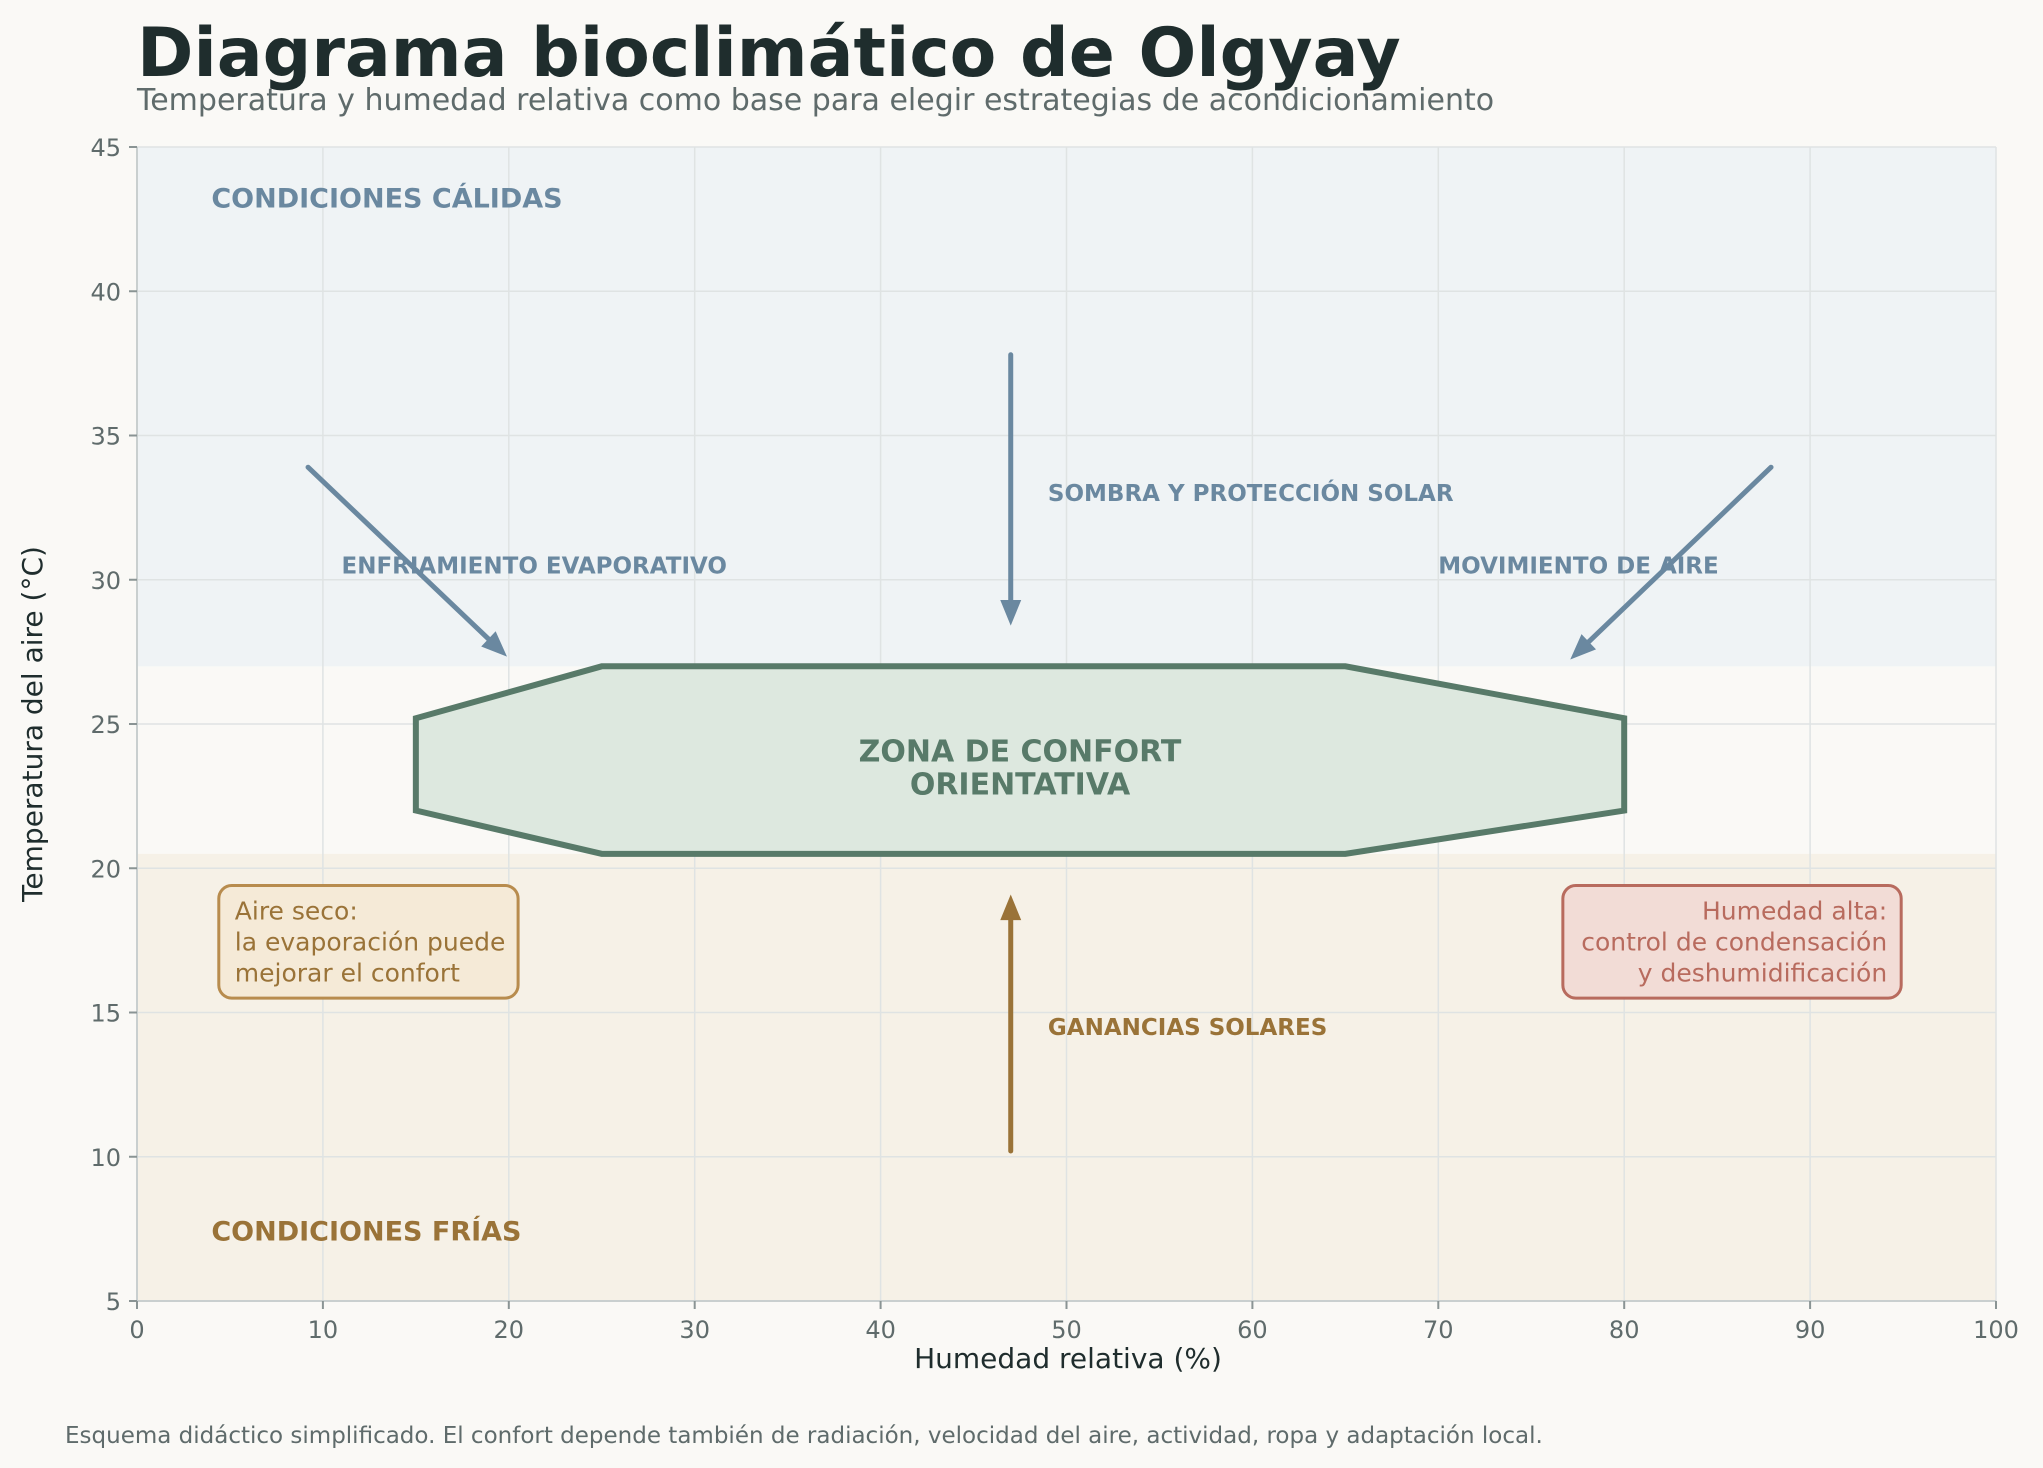 This screenshot has width=2043, height=1468. What do you see at coordinates (769, 53) in the screenshot?
I see `chart-title: Diagrama bioclimático de Olgyay` at bounding box center [769, 53].